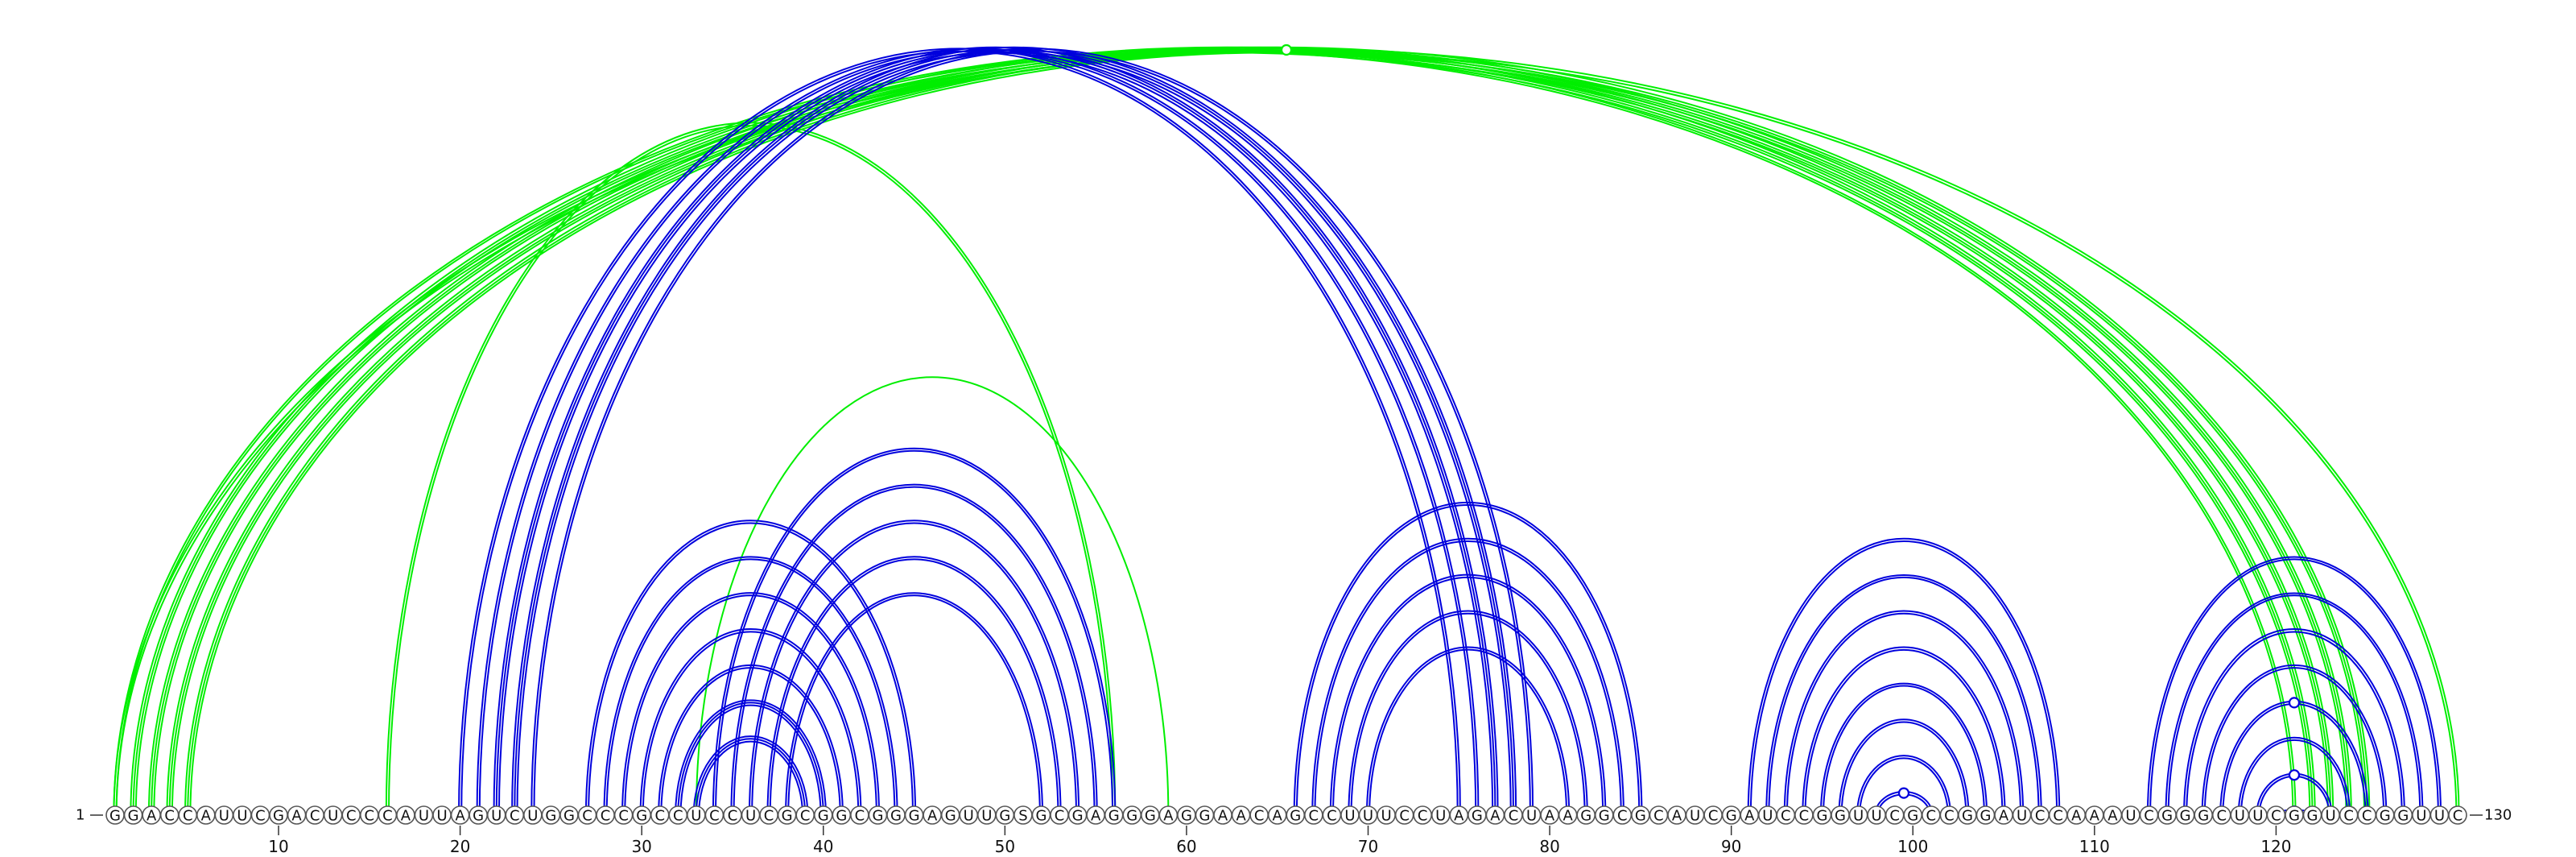 Image resolution: width=2576 pixels, height=857 pixels. What do you see at coordinates (1296, 815) in the screenshot?
I see `nucleotide-66: G` at bounding box center [1296, 815].